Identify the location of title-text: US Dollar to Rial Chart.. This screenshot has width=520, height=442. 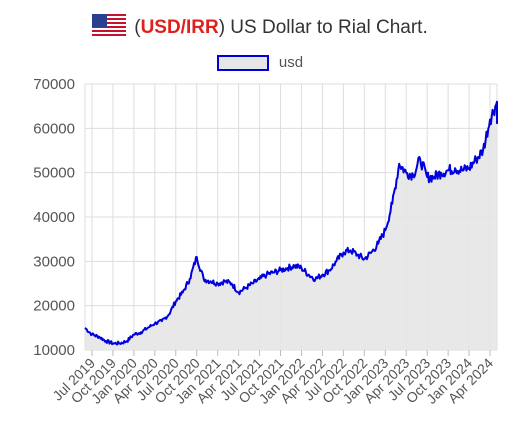
(326, 27).